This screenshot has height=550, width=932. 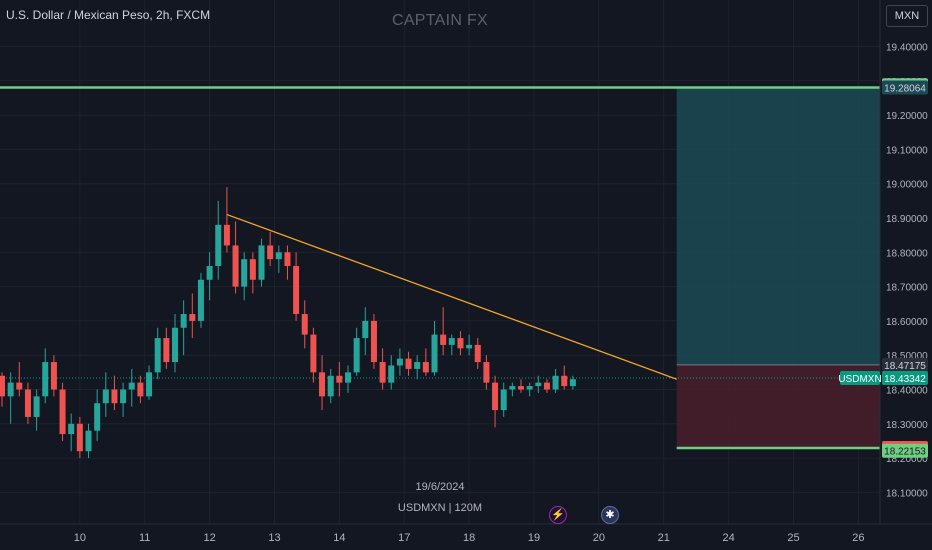 What do you see at coordinates (907, 48) in the screenshot?
I see `price-tick-label: 19.40000` at bounding box center [907, 48].